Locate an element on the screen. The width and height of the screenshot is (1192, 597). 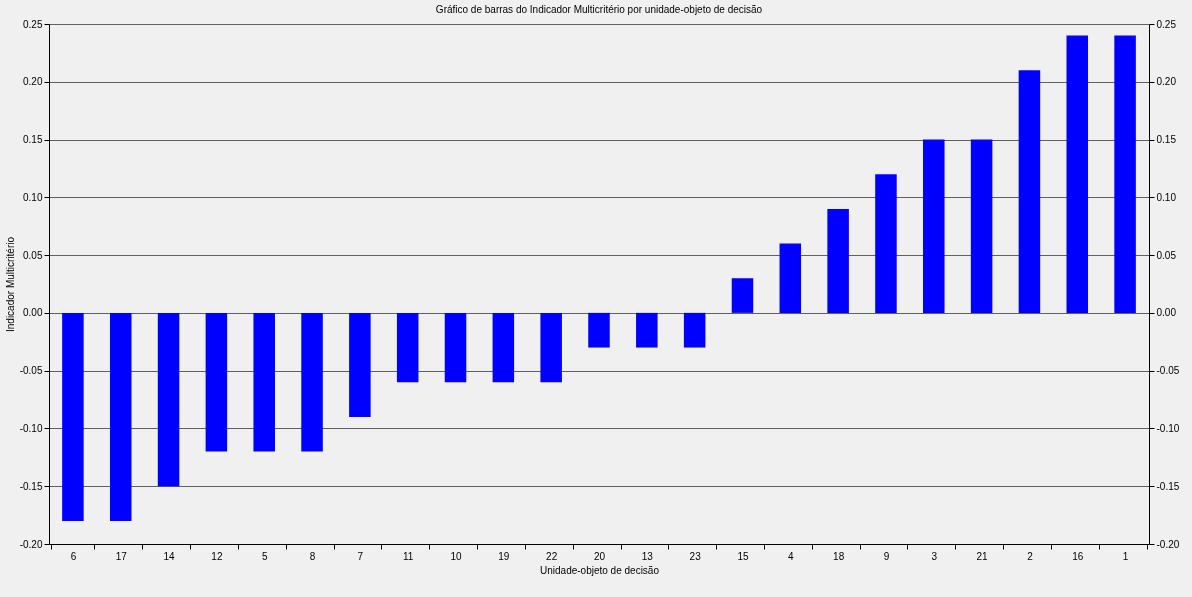
x-tick-label: 6 is located at coordinates (73, 556).